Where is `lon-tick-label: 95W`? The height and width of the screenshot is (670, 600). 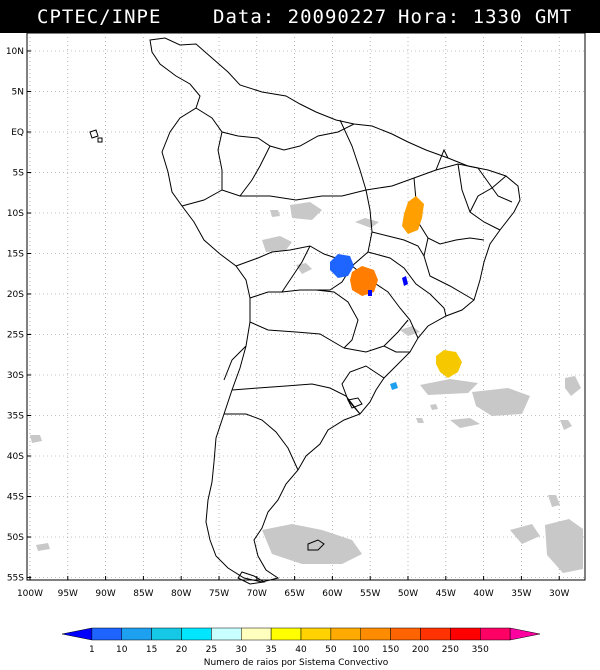
lon-tick-label: 95W is located at coordinates (68, 594).